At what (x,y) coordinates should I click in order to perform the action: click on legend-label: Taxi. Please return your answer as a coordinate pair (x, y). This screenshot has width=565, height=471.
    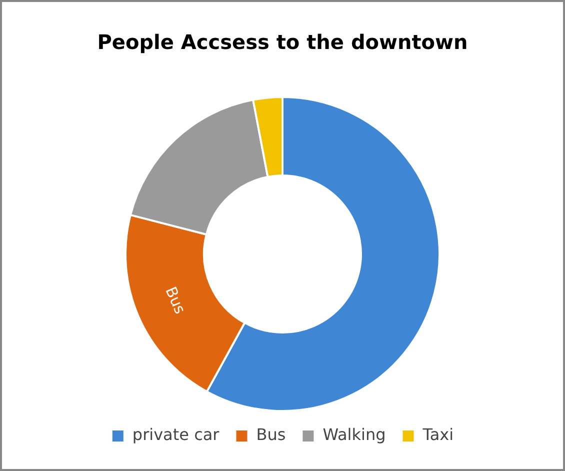
    Looking at the image, I should click on (438, 434).